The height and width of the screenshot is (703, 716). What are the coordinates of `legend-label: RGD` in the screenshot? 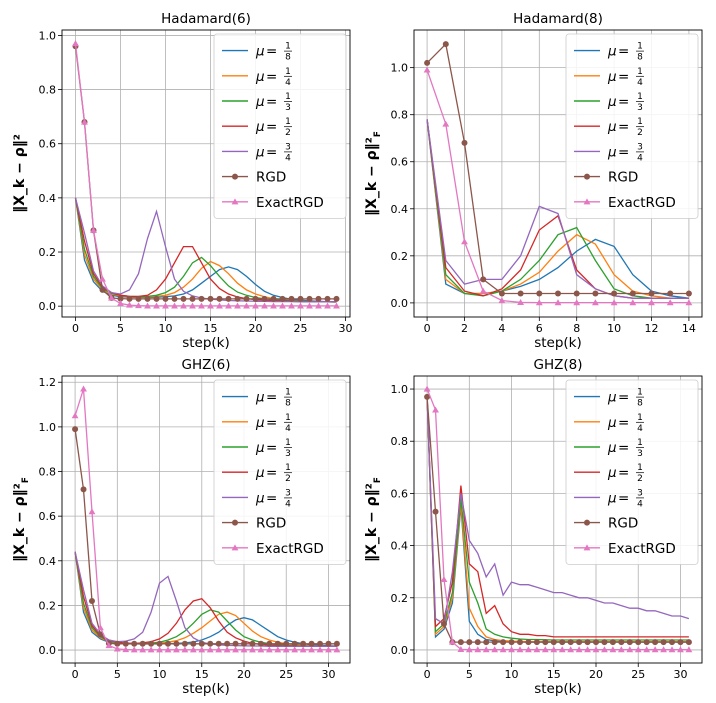 It's located at (271, 524).